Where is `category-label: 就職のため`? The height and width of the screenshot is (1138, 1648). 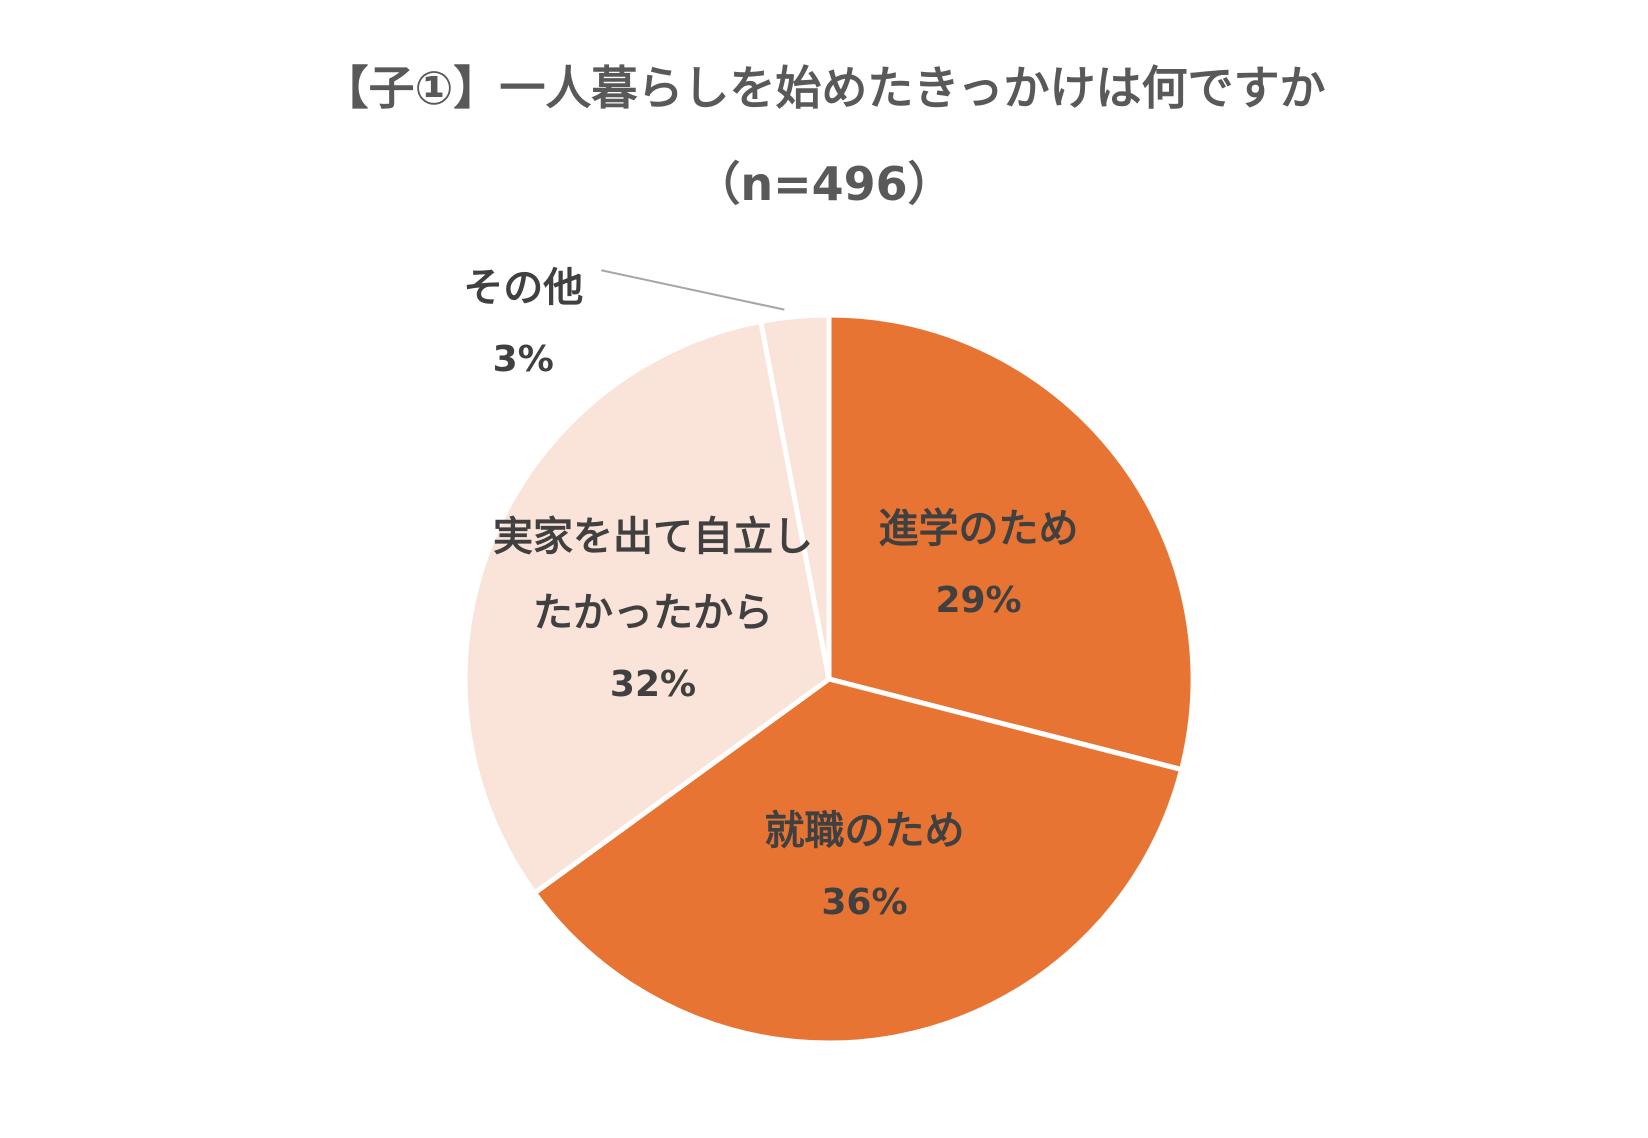
category-label: 就職のため is located at coordinates (864, 830).